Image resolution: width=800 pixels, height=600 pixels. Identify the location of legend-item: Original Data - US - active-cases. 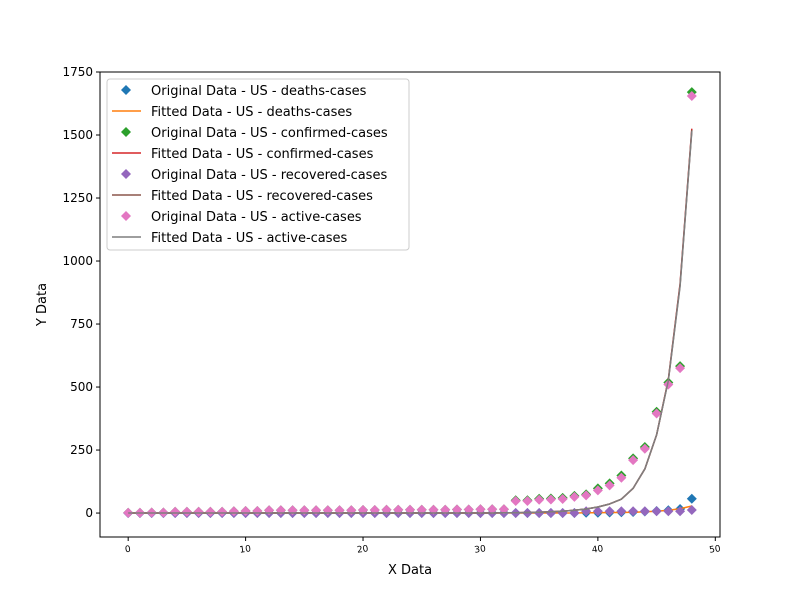
(241, 217).